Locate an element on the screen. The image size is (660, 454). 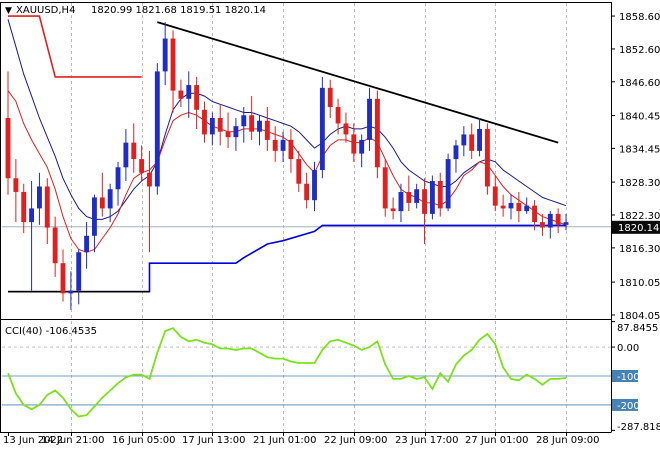
x-tick-label: 13 Jun 2022 is located at coordinates (33, 440).